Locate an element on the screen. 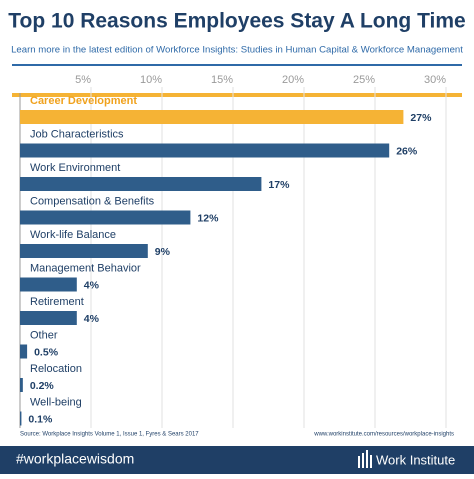 The width and height of the screenshot is (474, 479). value-label: 0.5% is located at coordinates (46, 352).